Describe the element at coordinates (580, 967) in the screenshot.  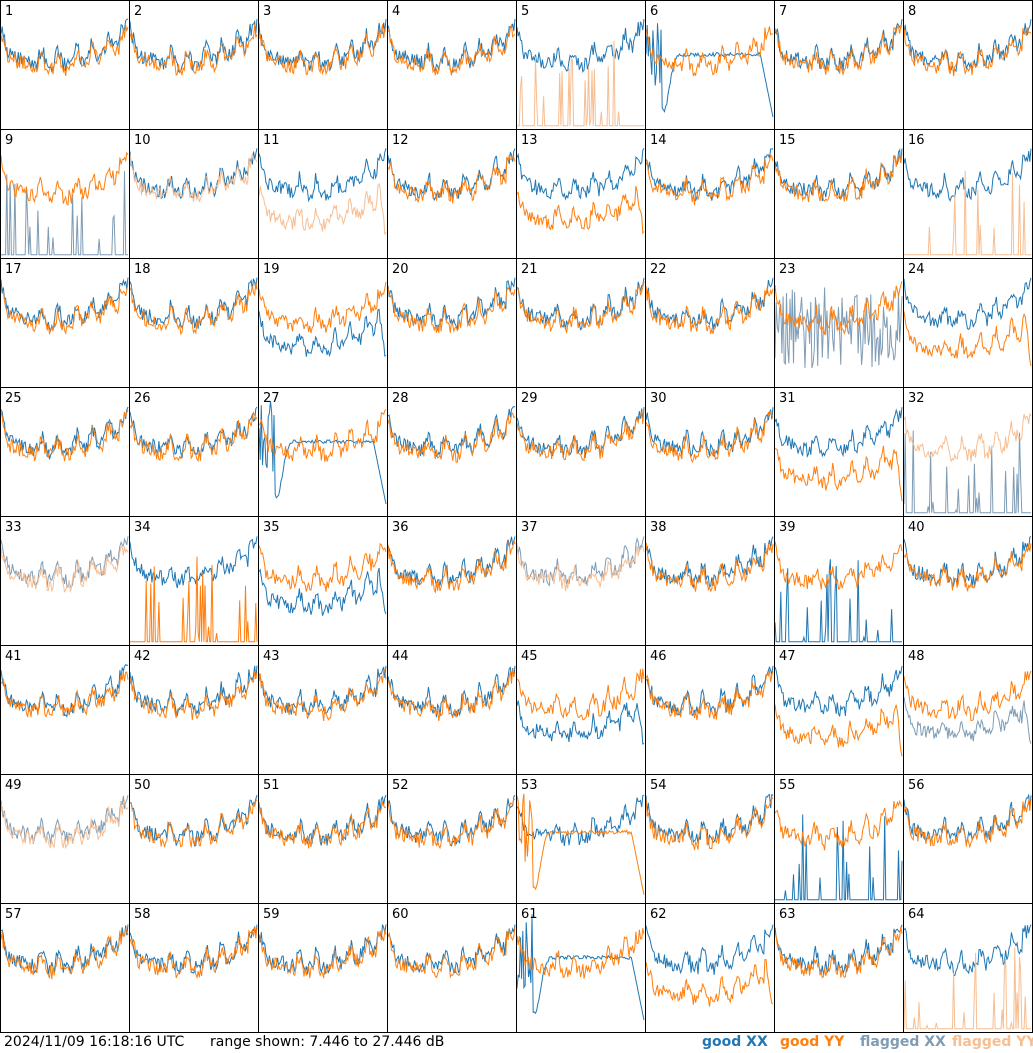
I see `panel-61-xx-trace` at that location.